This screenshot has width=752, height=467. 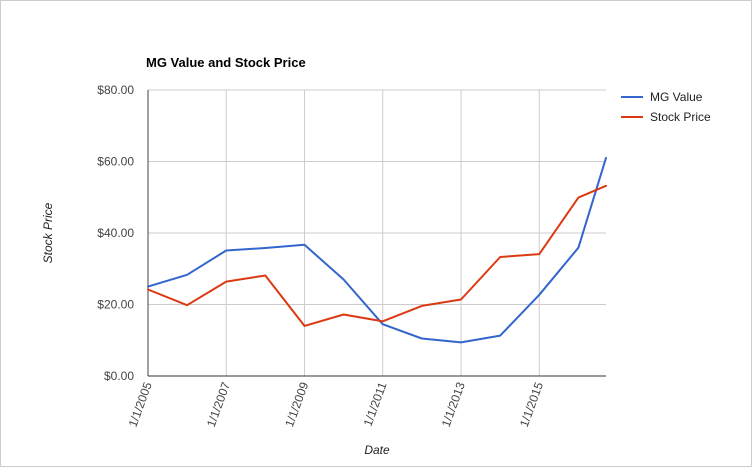 What do you see at coordinates (218, 404) in the screenshot?
I see `x-tick-label: 1/1/2007` at bounding box center [218, 404].